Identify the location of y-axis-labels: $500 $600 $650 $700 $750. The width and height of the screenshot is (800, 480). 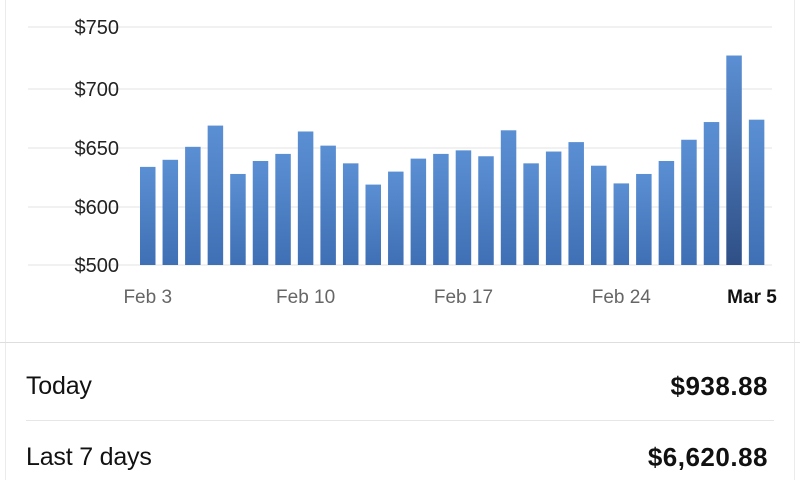
(97, 147).